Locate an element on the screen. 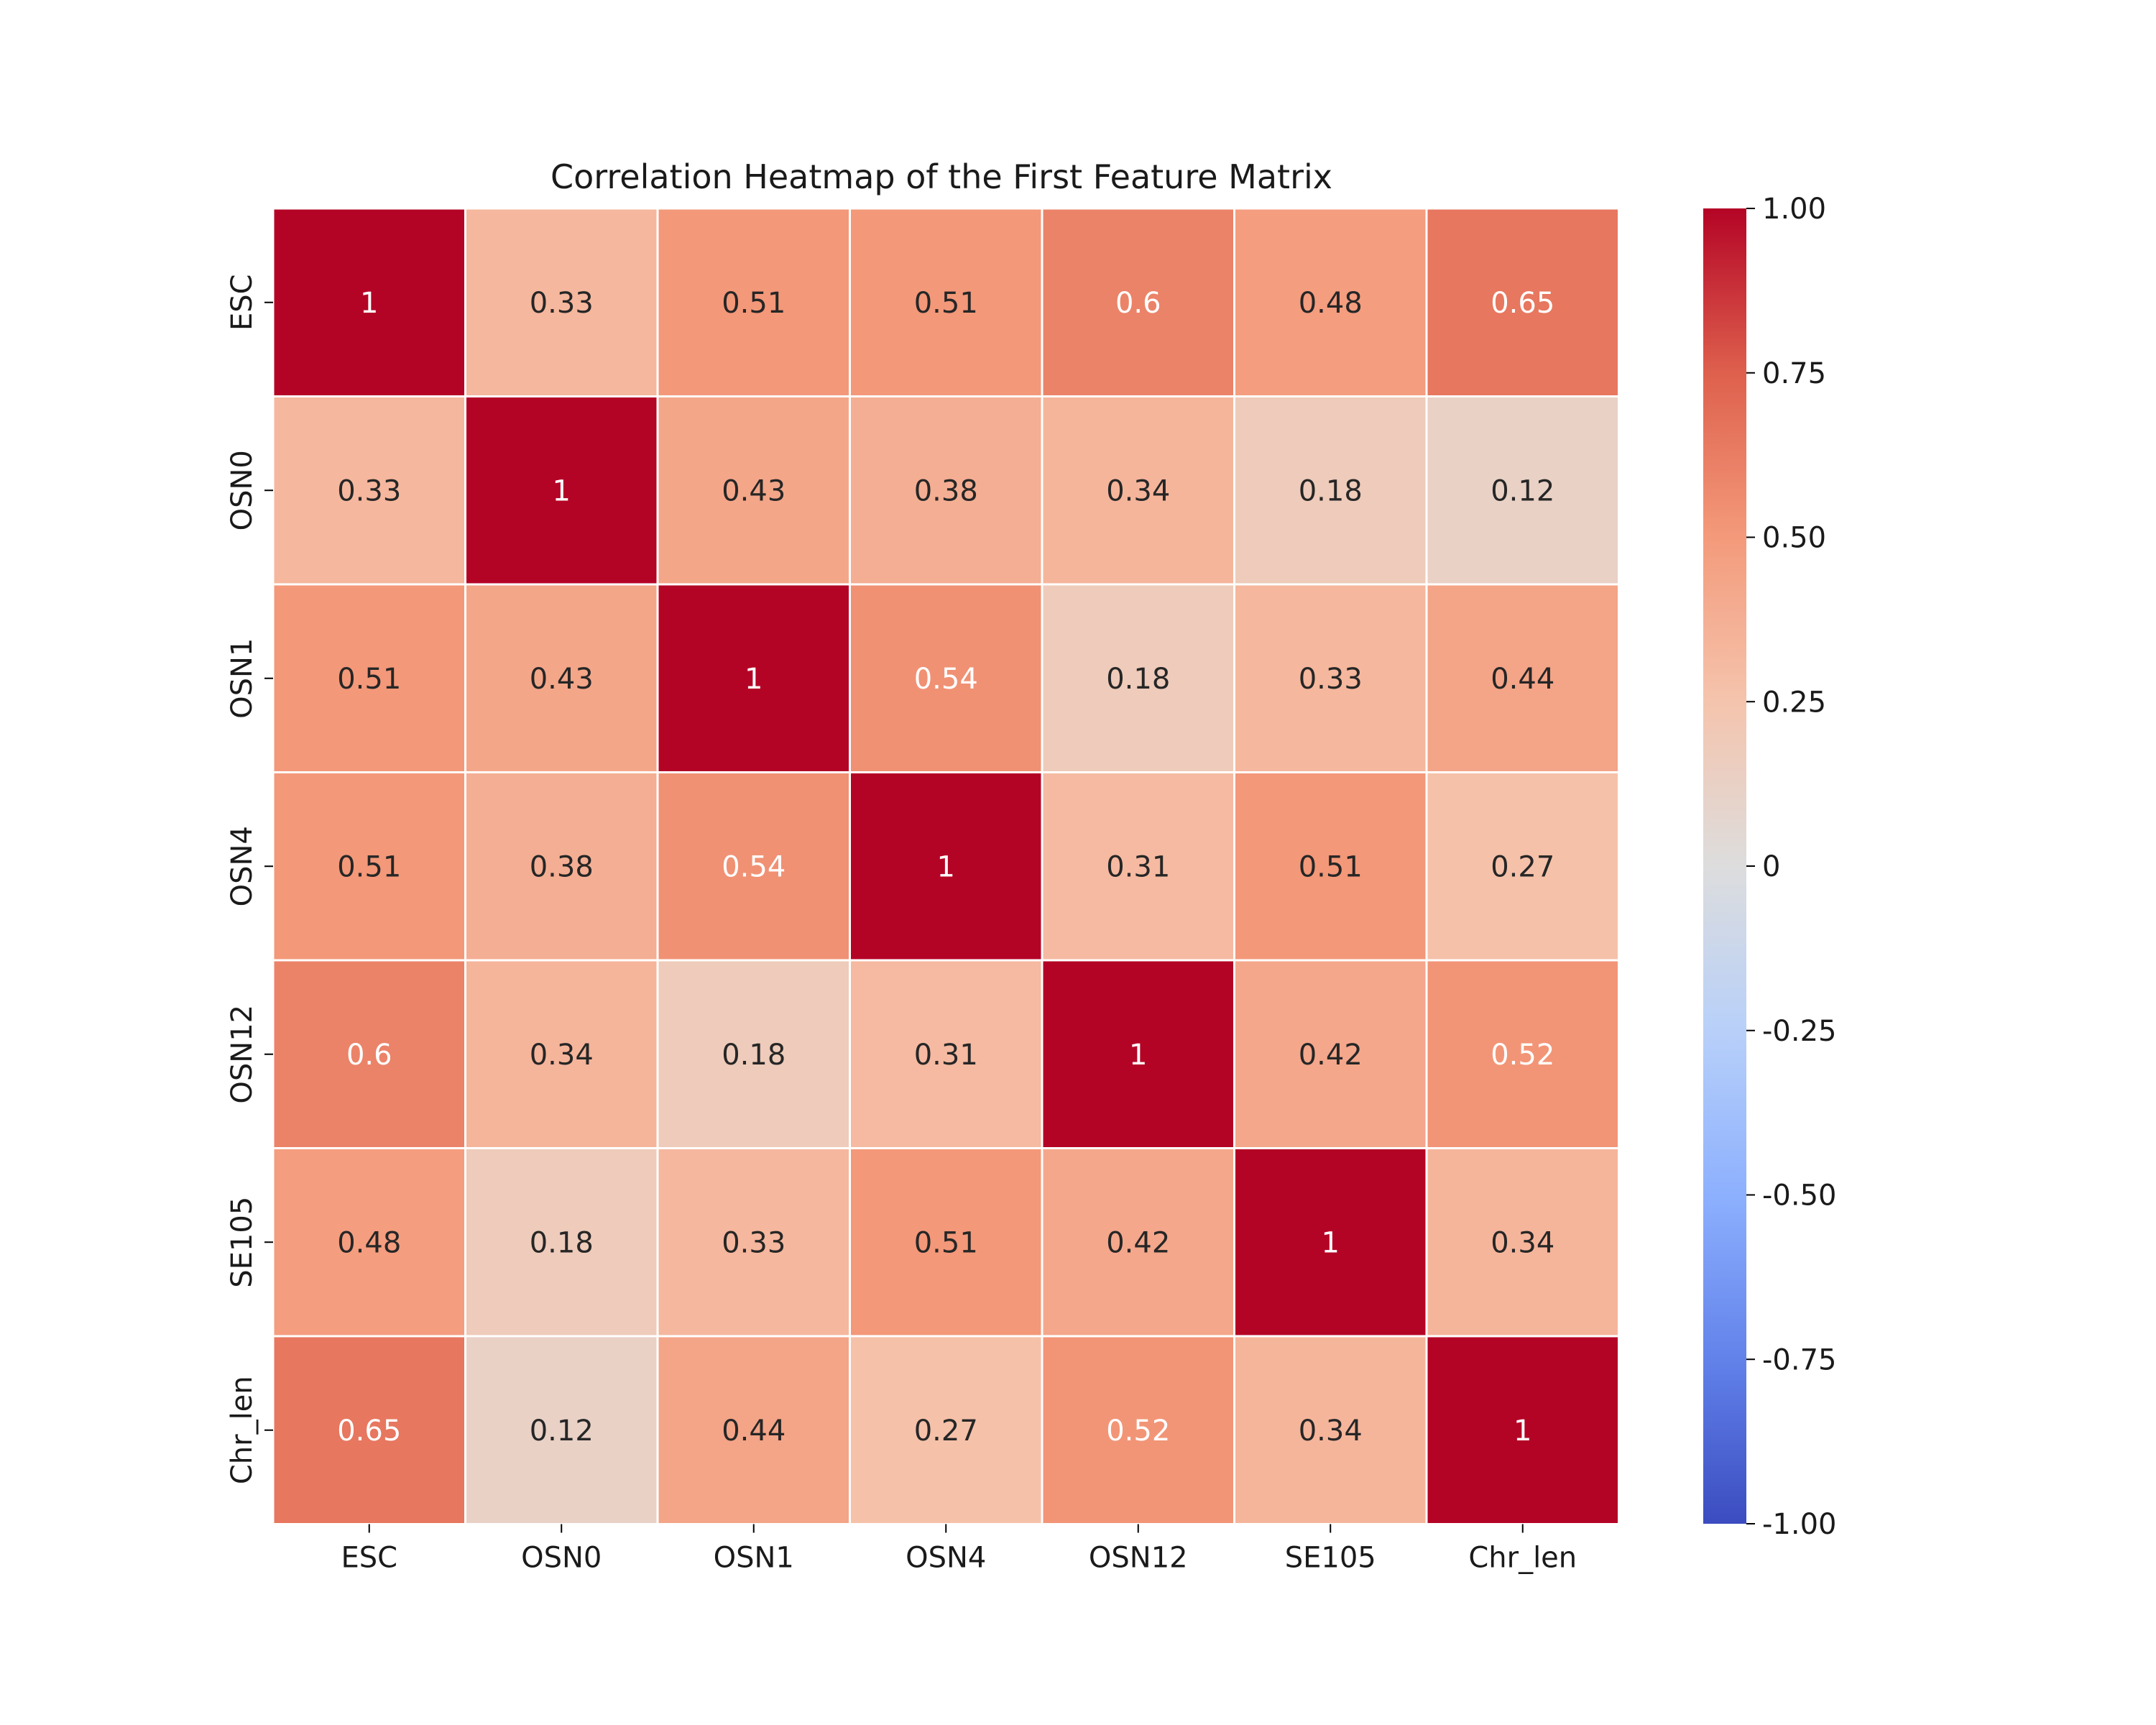 Image resolution: width=2156 pixels, height=1725 pixels. colorbar-tick-label: 0.25 is located at coordinates (1794, 702).